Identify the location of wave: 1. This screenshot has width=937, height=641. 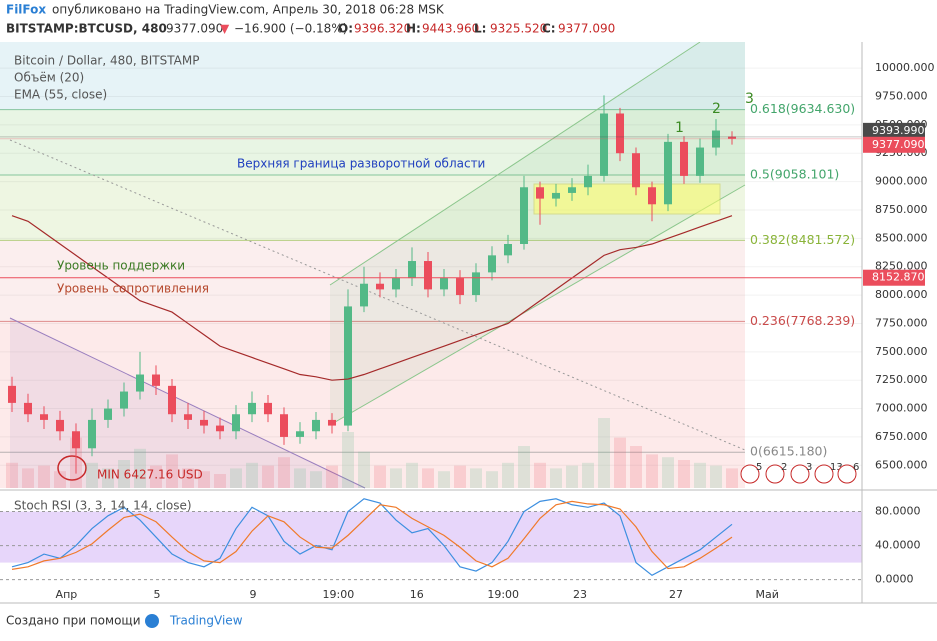
(679, 128).